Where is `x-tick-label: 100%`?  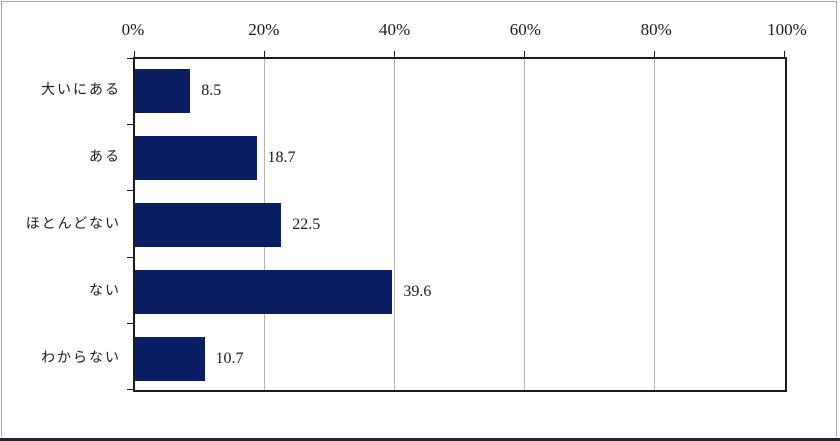
x-tick-label: 100% is located at coordinates (787, 29).